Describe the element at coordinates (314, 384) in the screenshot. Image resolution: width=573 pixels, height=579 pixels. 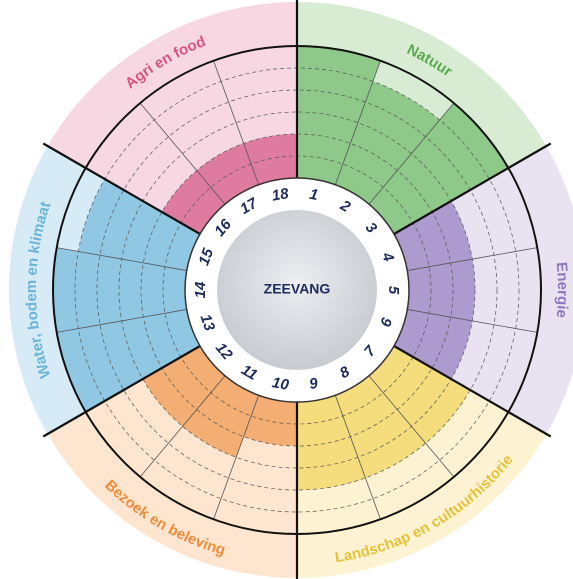
I see `indicator-number: 9` at that location.